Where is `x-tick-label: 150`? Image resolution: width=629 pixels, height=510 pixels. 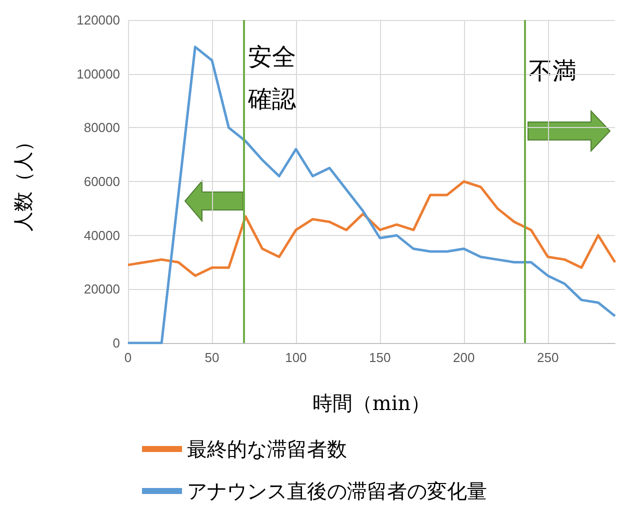 x-tick-label: 150 is located at coordinates (380, 357).